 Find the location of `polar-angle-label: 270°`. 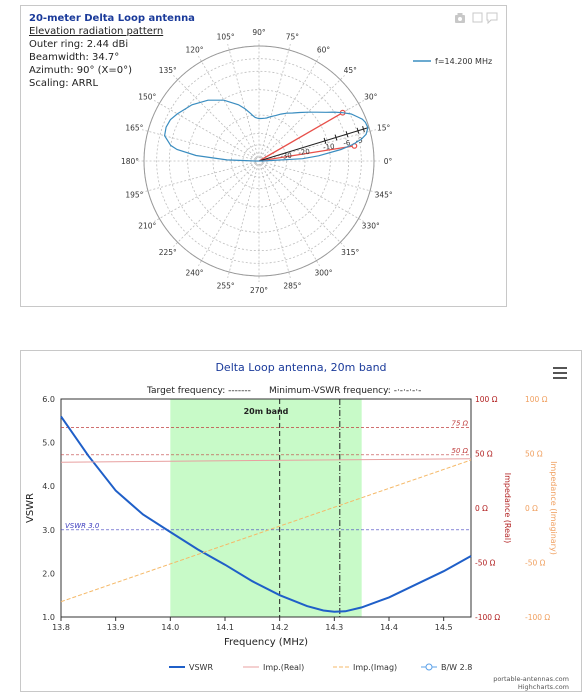

polar-angle-label: 270° is located at coordinates (259, 290).